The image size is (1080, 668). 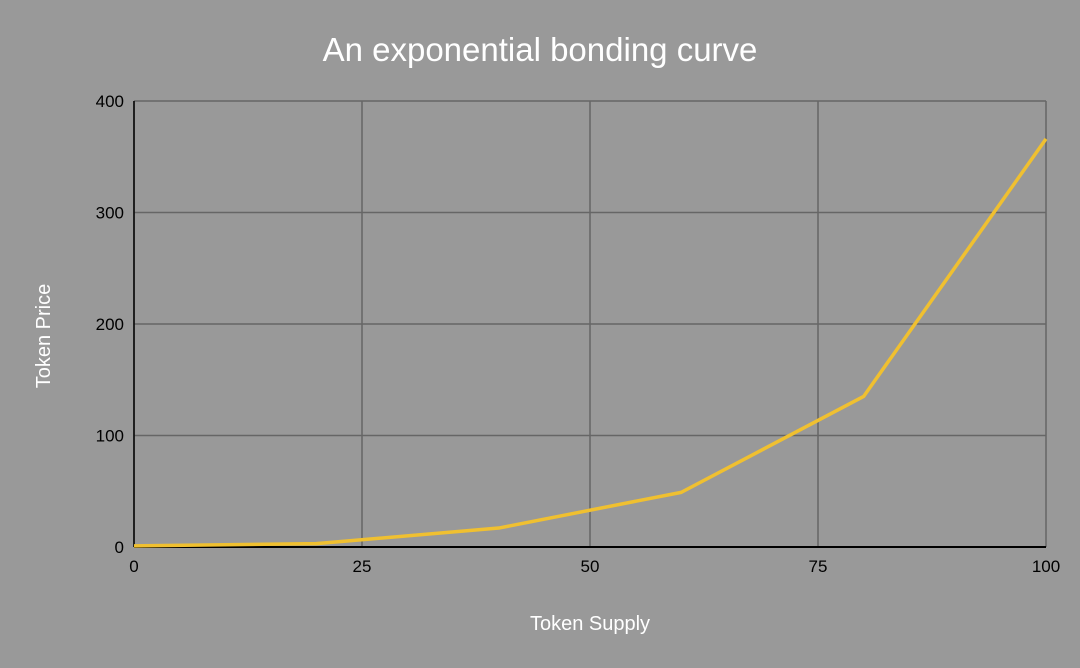 What do you see at coordinates (133, 566) in the screenshot?
I see `x-tick-label: 0` at bounding box center [133, 566].